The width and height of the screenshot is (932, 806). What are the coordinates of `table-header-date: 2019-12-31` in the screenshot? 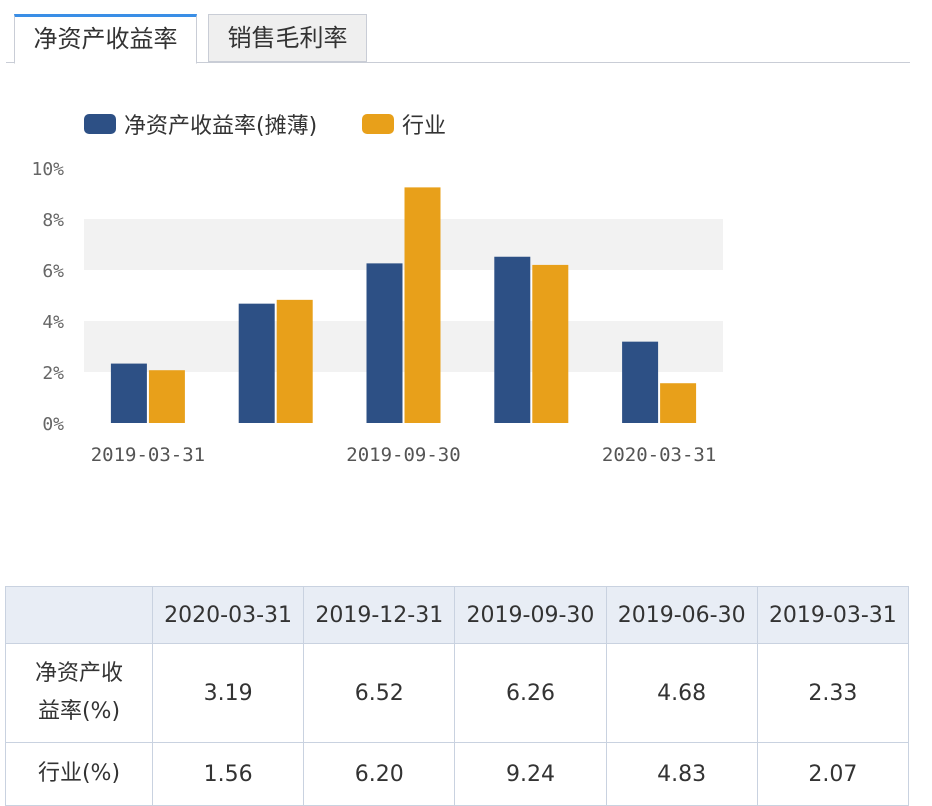 It's located at (379, 615).